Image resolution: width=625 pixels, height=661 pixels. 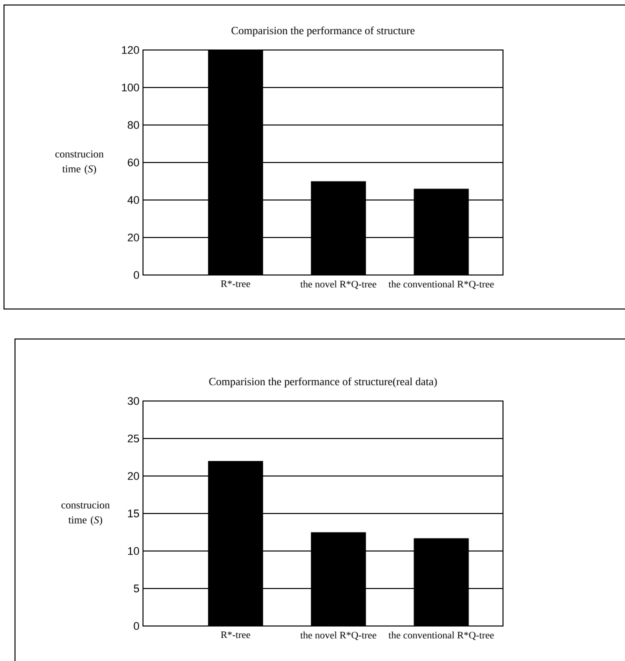 What do you see at coordinates (134, 551) in the screenshot?
I see `y-tick-label: 10` at bounding box center [134, 551].